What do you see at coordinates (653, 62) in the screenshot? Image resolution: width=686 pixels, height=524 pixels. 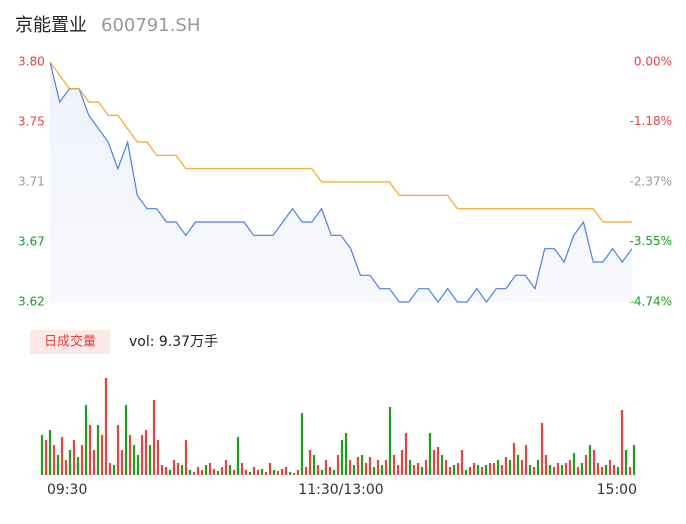 I see `y2-tick-label: 0.00%` at bounding box center [653, 62].